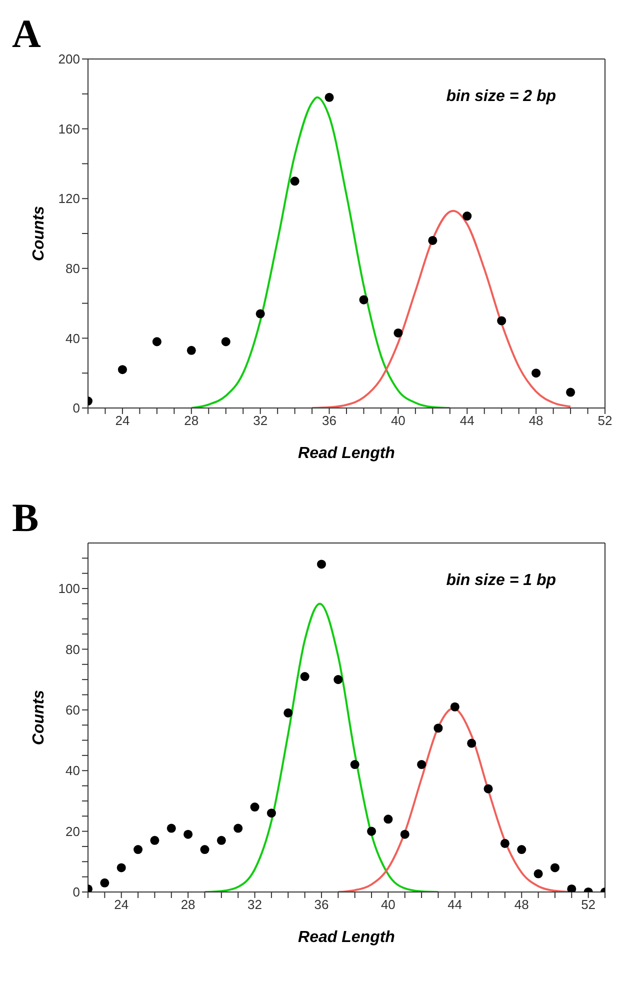 This screenshot has height=999, width=624. Describe the element at coordinates (25, 517) in the screenshot. I see `chart-title: B` at that location.